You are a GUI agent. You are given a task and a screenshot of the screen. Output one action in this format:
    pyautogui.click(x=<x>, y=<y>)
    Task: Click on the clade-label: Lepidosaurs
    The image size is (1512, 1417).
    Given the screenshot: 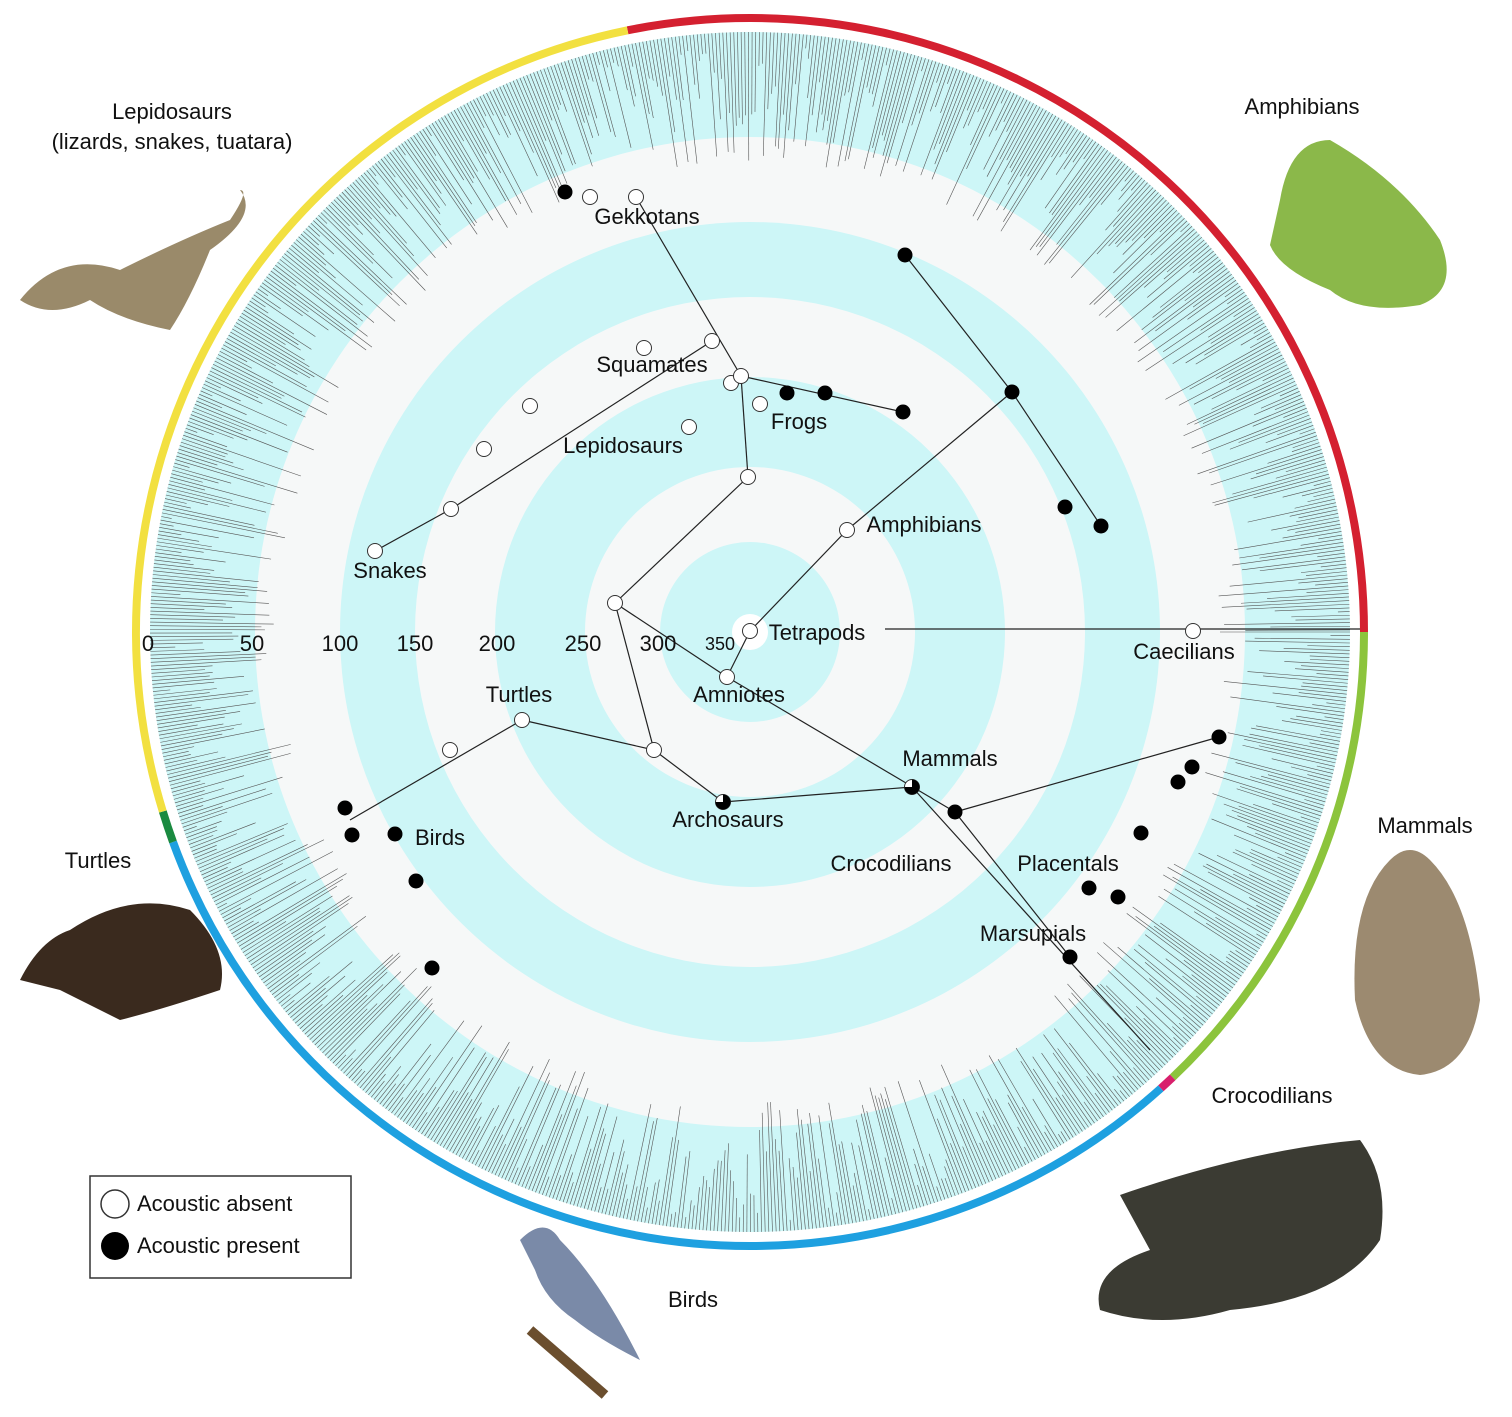 What is the action you would take?
    pyautogui.click(x=623, y=445)
    